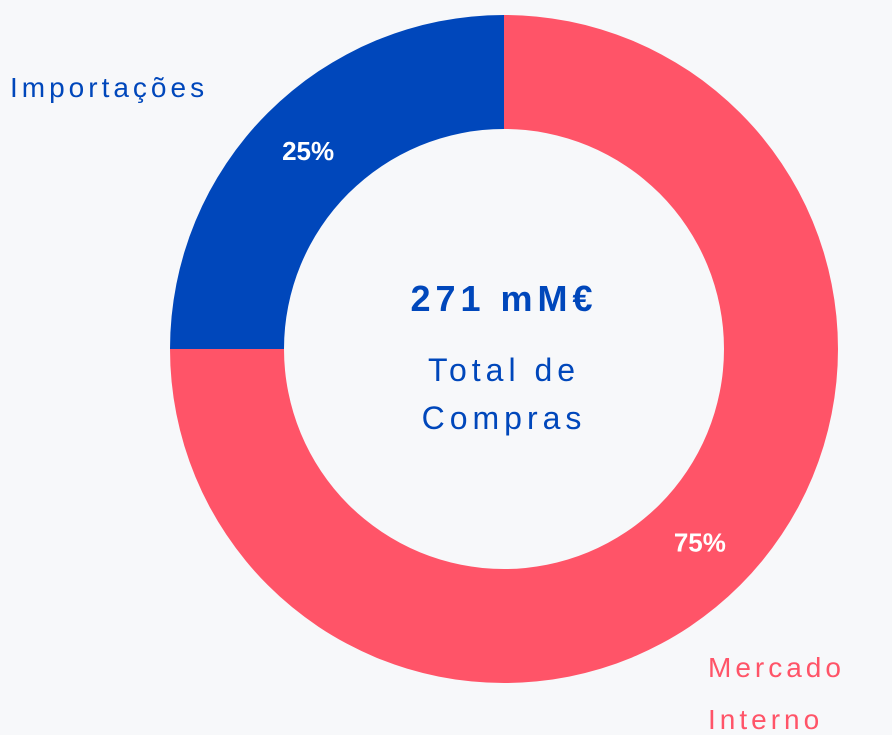 Image resolution: width=892 pixels, height=735 pixels. What do you see at coordinates (504, 394) in the screenshot?
I see `center-label: Total de Compras` at bounding box center [504, 394].